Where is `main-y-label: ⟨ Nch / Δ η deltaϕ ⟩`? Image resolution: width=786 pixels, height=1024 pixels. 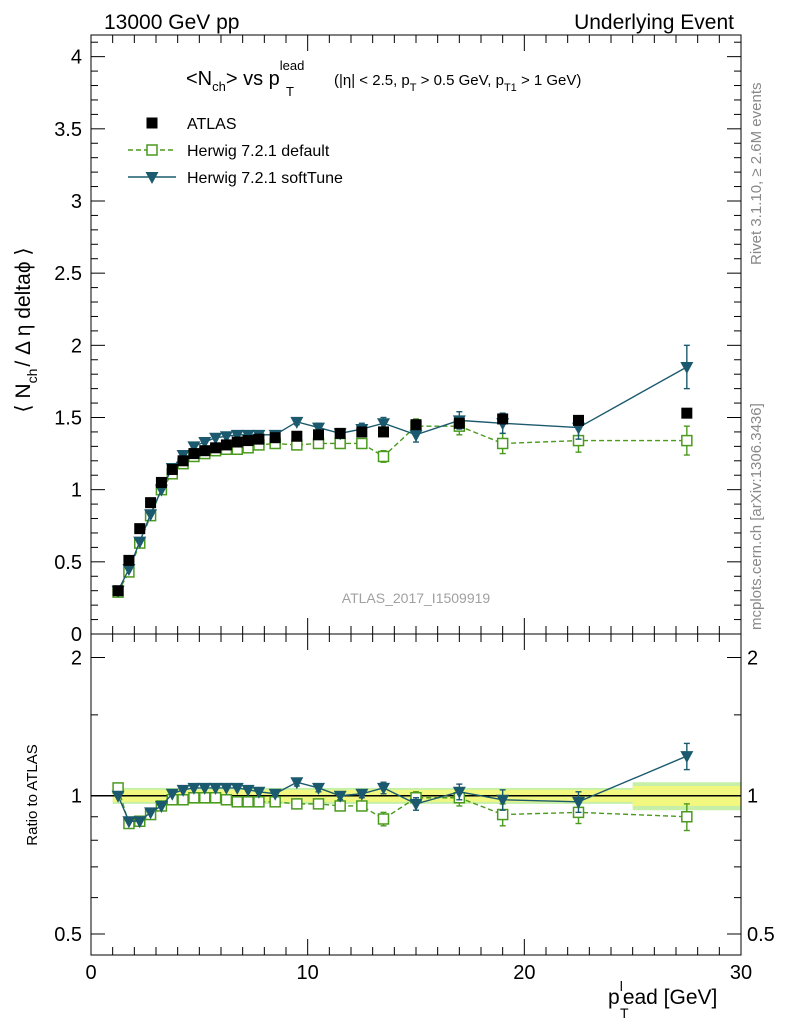 main-y-label: ⟨ Nch / Δ η deltaϕ ⟩ is located at coordinates (26, 329).